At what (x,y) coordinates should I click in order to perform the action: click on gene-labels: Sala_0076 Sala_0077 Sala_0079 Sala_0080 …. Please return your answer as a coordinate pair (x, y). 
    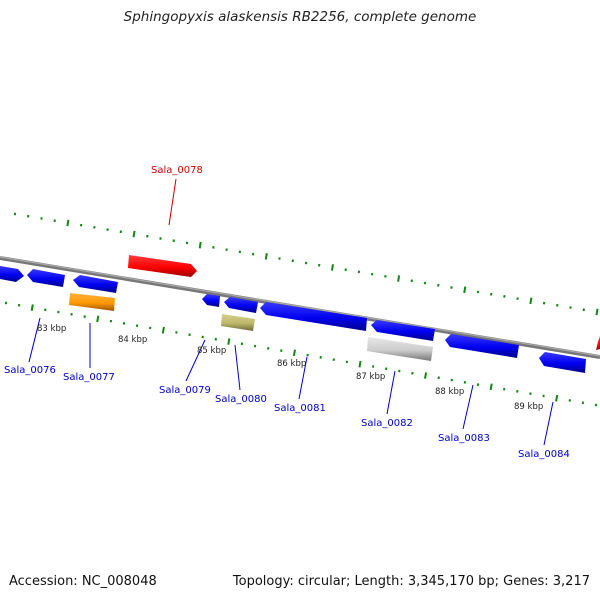
    Looking at the image, I should click on (287, 412).